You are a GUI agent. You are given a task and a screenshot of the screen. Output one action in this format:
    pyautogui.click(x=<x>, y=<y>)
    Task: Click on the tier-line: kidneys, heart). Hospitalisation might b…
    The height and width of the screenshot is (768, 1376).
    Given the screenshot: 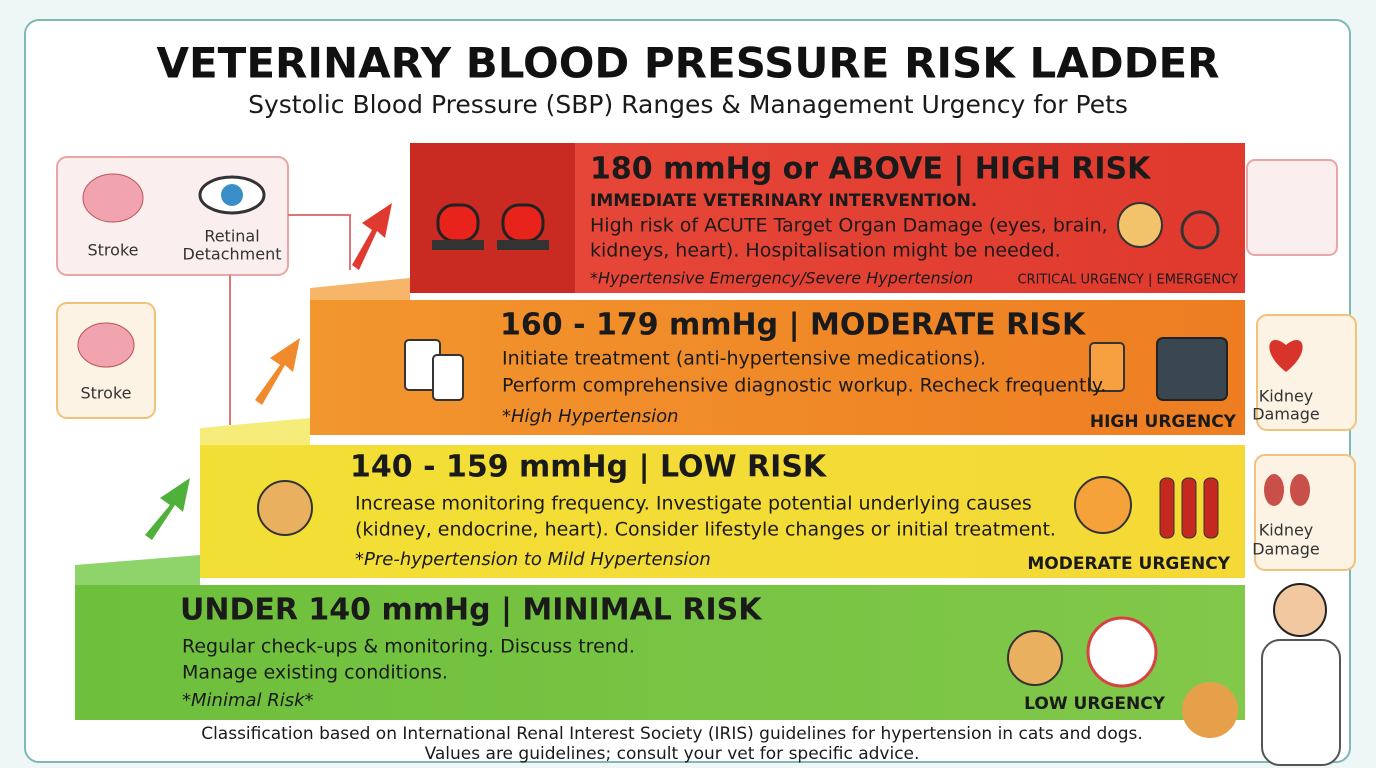 What is the action you would take?
    pyautogui.click(x=825, y=251)
    